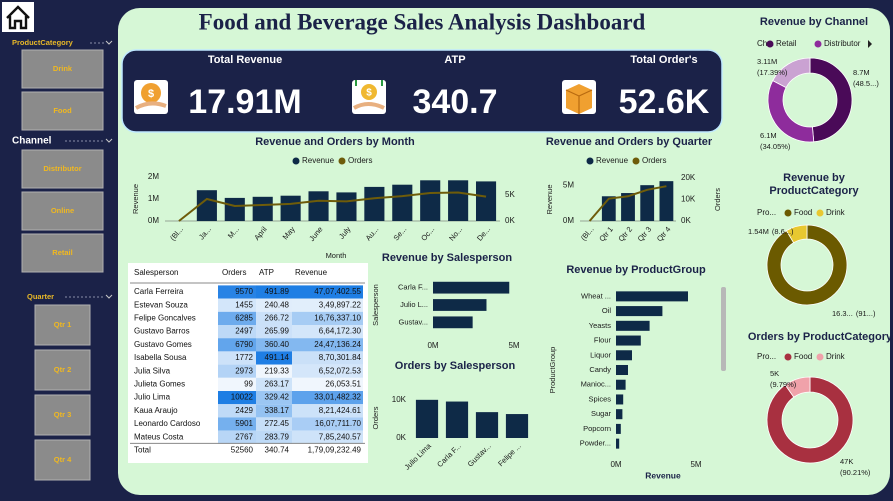  I want to click on table-cell: 2767, so click(244, 436).